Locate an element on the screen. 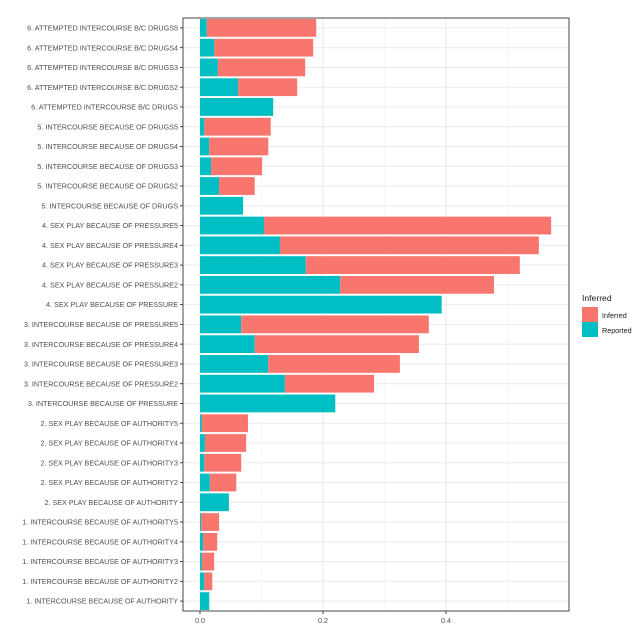 The height and width of the screenshot is (640, 640). category-label: 1. INTERCOURSE BECAUSE OF AUTHORITY3 is located at coordinates (100, 561).